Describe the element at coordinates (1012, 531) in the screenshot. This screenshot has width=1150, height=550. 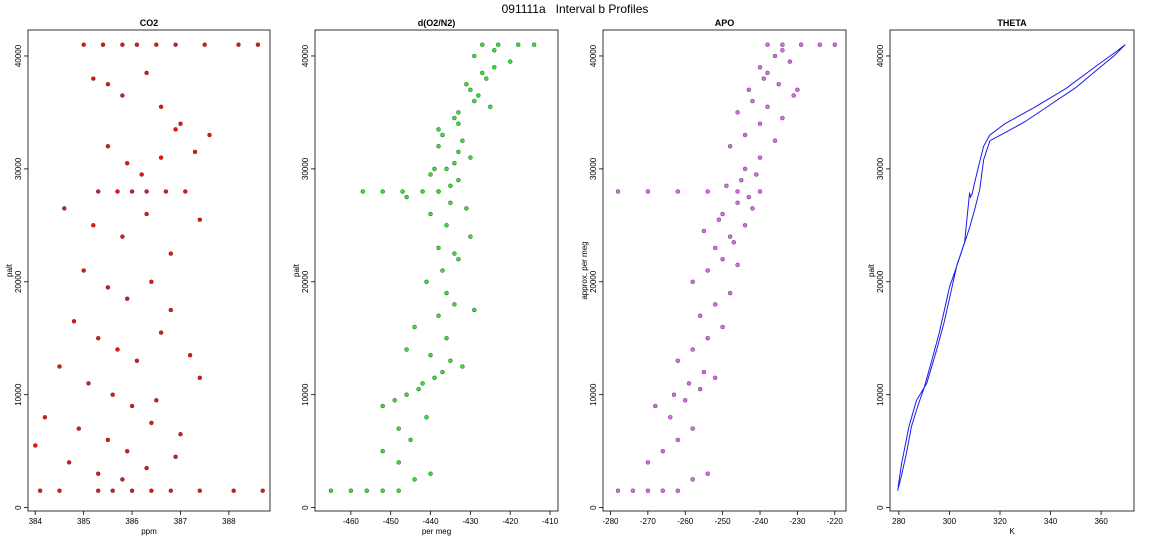
I see `x-axis-label: K` at that location.